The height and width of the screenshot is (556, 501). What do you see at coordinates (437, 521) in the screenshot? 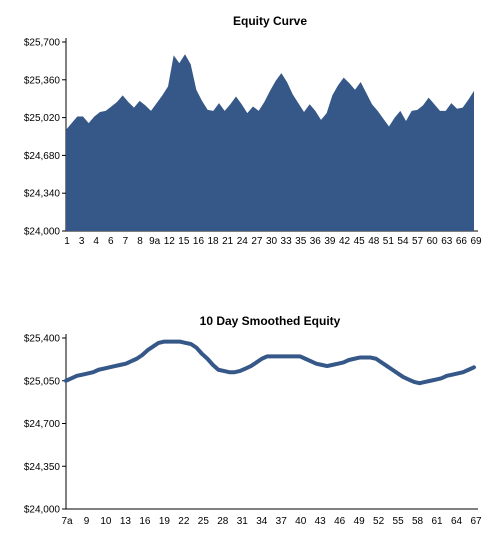
I see `x-tick-label: 61` at bounding box center [437, 521].